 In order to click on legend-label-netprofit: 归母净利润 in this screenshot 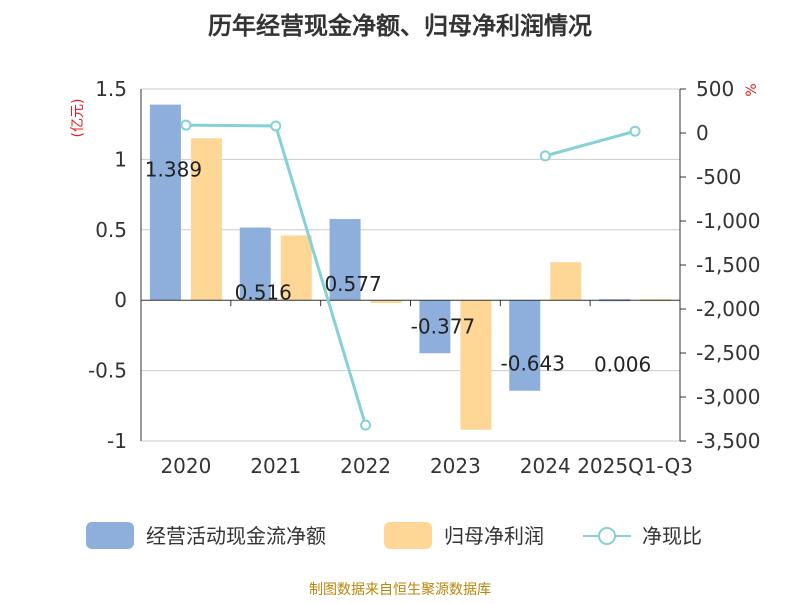, I will do `click(494, 536)`.